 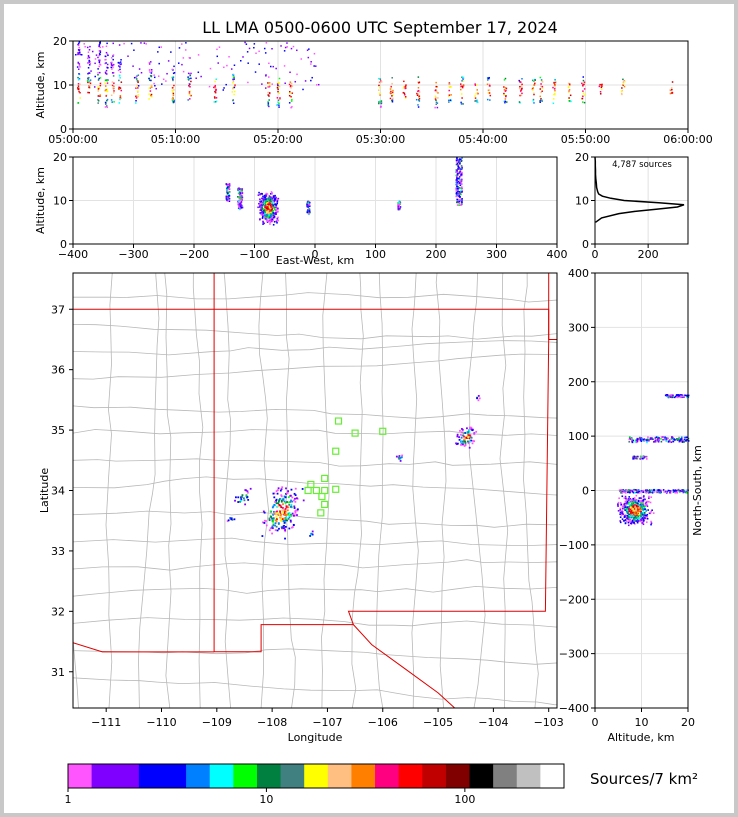 I want to click on colorbar-swatch, so click(x=528, y=776).